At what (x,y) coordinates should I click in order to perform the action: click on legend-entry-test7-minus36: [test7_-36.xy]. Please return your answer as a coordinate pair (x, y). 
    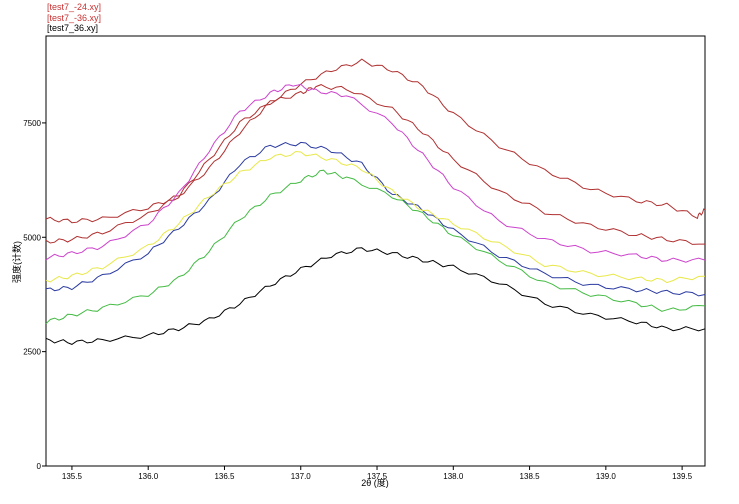
    Looking at the image, I should click on (74, 17).